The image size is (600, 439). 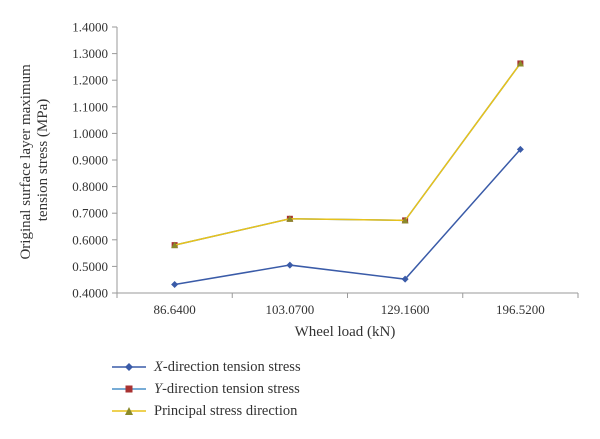 I want to click on y-axis-title-line-1: Original surface layer maximum, so click(x=26, y=162).